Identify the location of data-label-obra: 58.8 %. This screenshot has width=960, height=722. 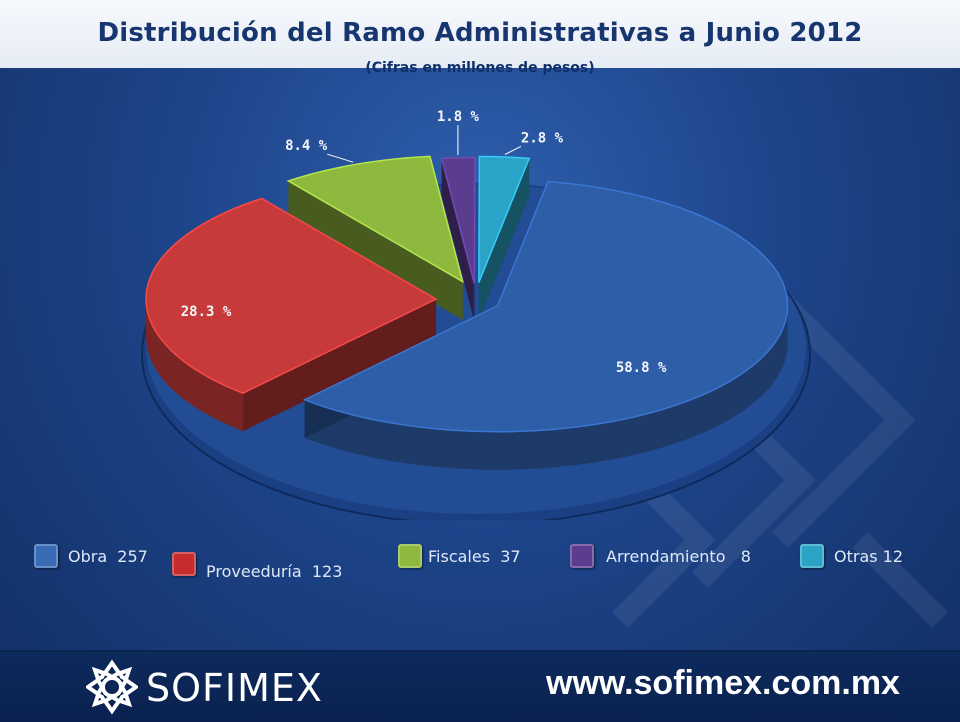
(641, 368).